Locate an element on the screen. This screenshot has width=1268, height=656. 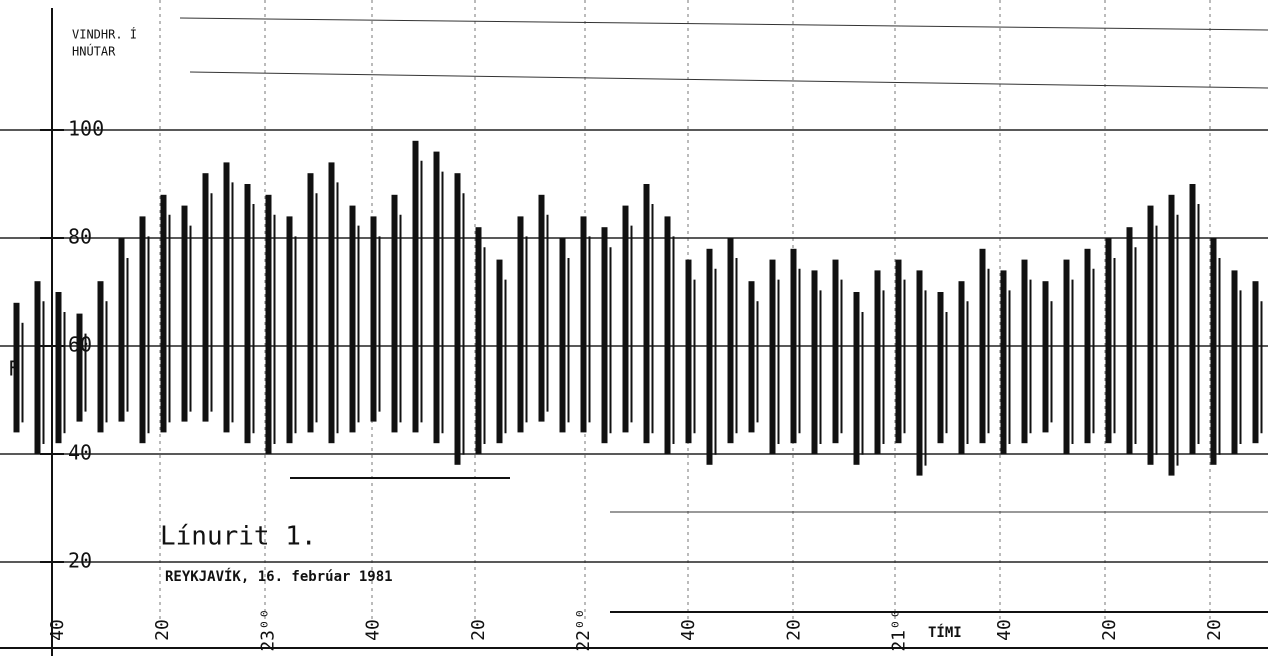
x-tick-label: 22⁰⁰ is located at coordinates (583, 629).